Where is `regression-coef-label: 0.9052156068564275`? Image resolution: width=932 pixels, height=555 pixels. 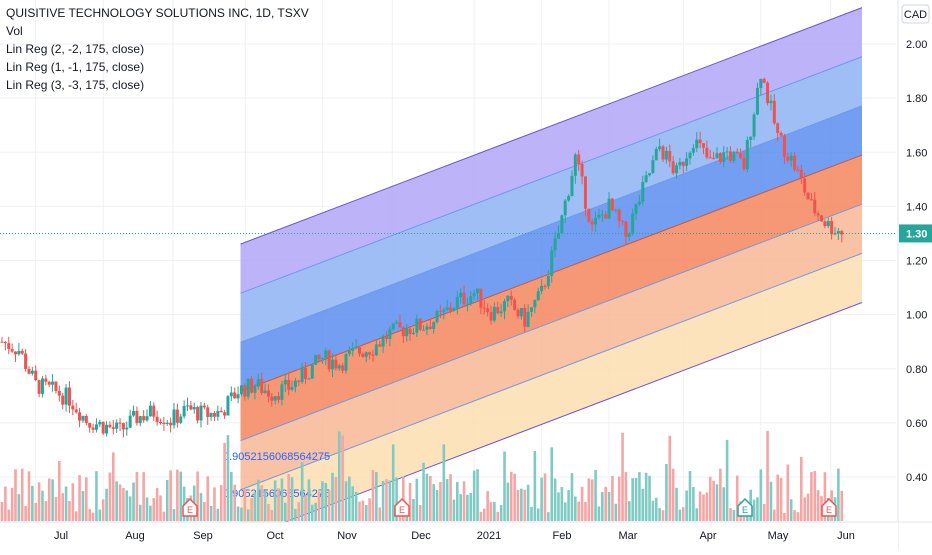
regression-coef-label: 0.9052156068564275 is located at coordinates (276, 457).